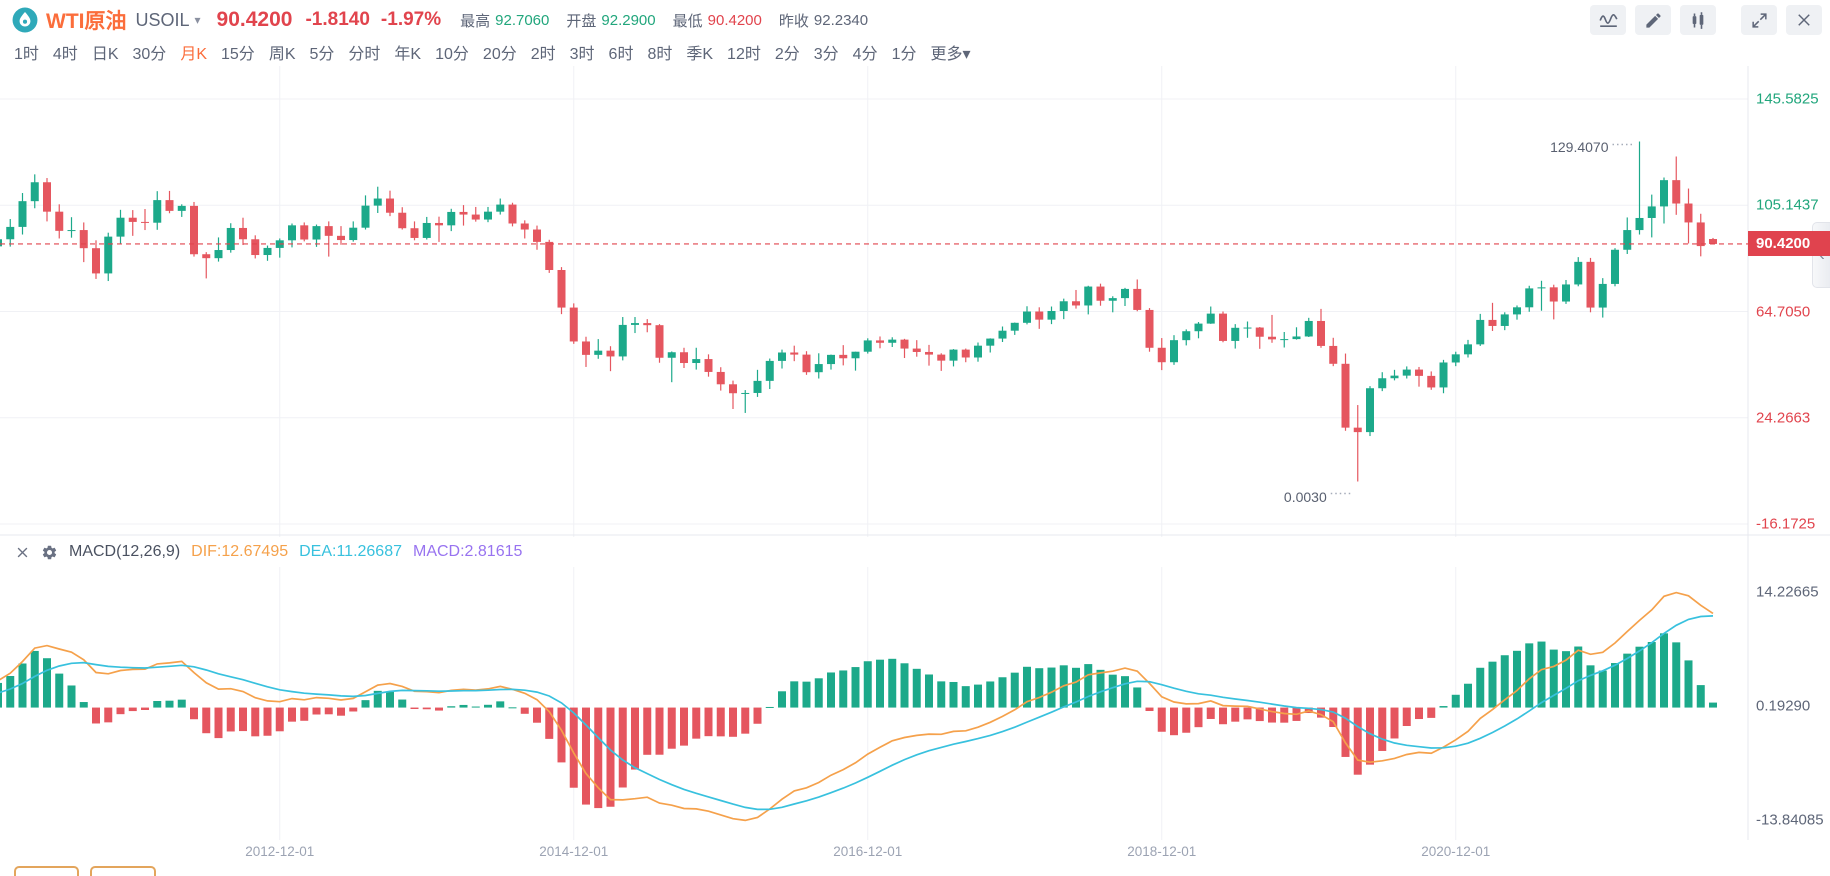  What do you see at coordinates (322, 54) in the screenshot?
I see `timeframe-tab-5分: 5分` at bounding box center [322, 54].